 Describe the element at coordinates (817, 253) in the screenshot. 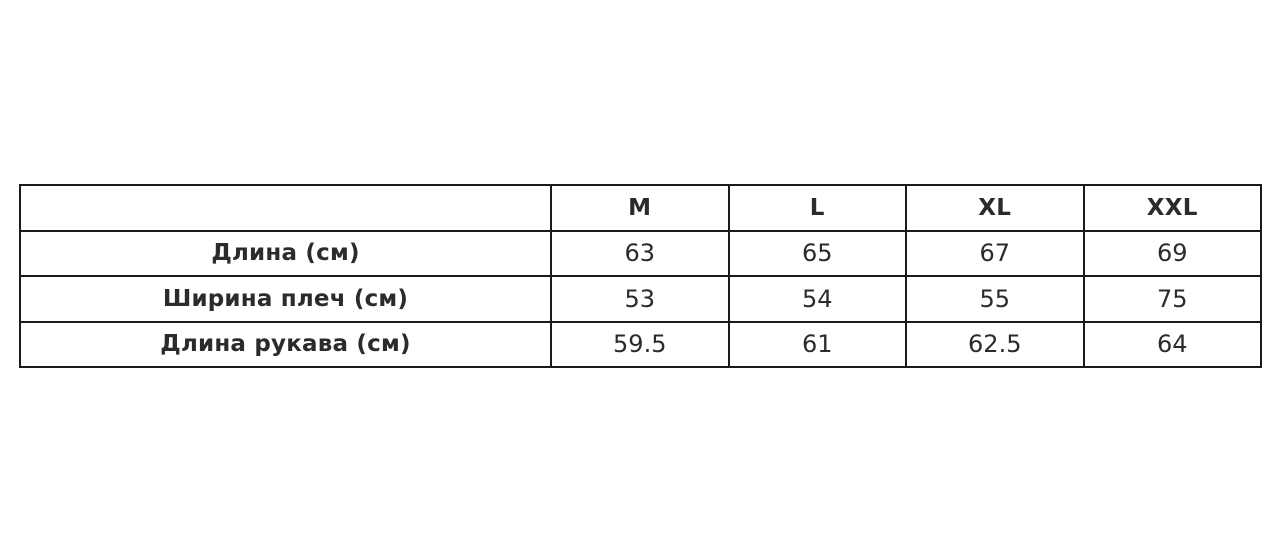

I see `cell-length-l: 65` at that location.